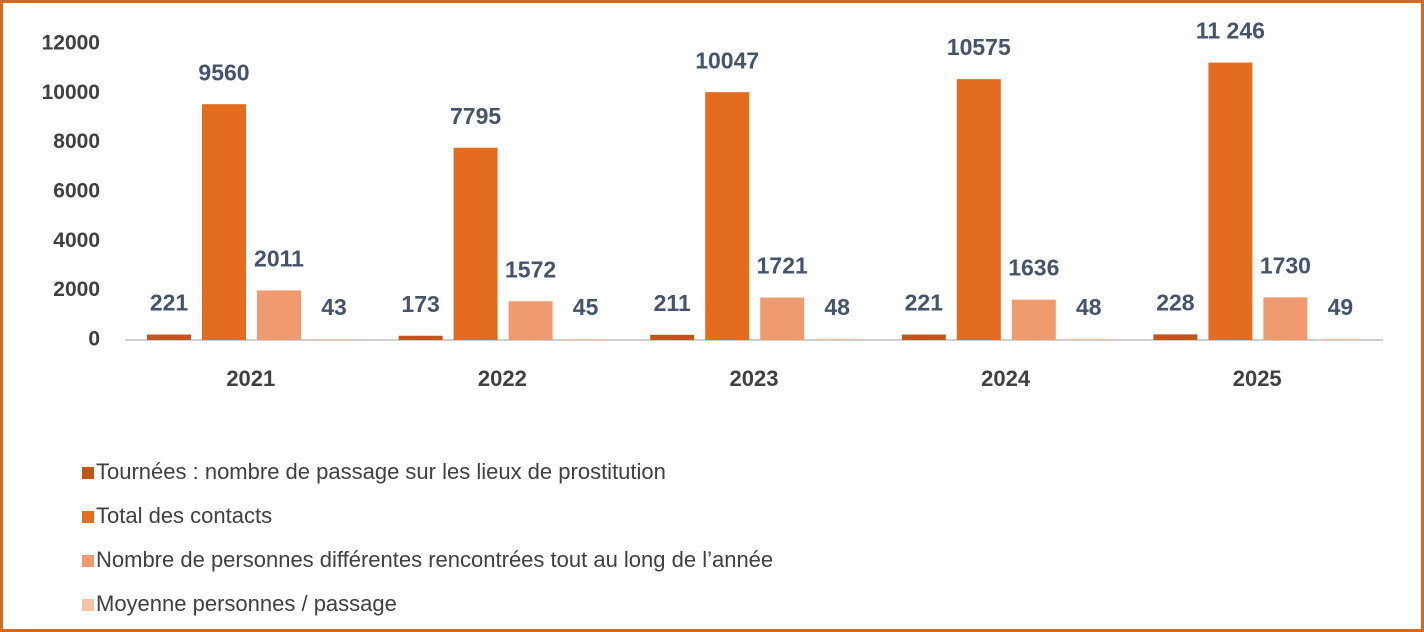 Image resolution: width=1424 pixels, height=632 pixels. I want to click on y-tick-label: 12000, so click(71, 43).